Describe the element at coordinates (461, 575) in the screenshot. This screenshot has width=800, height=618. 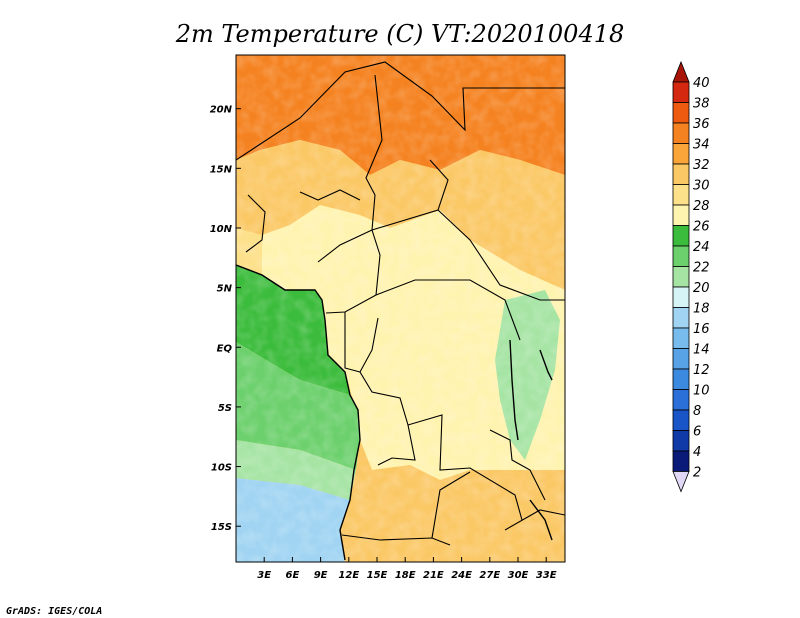
I see `x-tick-label: 24E` at that location.